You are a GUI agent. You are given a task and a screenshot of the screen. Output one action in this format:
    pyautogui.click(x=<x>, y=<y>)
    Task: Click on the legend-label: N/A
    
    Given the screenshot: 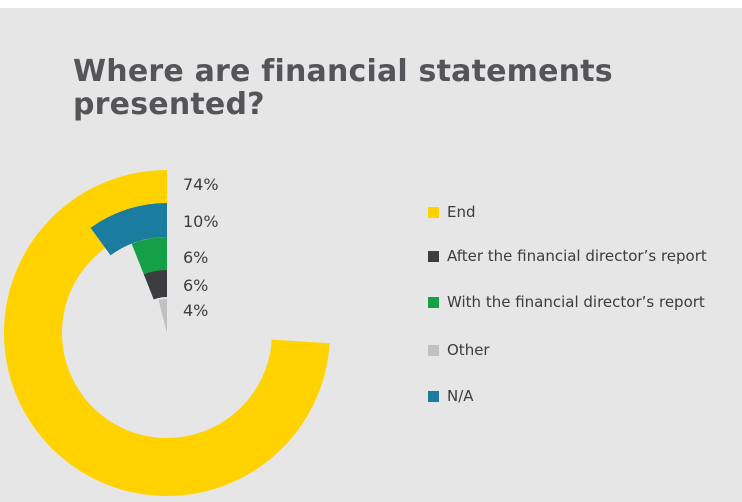 What is the action you would take?
    pyautogui.click(x=460, y=396)
    